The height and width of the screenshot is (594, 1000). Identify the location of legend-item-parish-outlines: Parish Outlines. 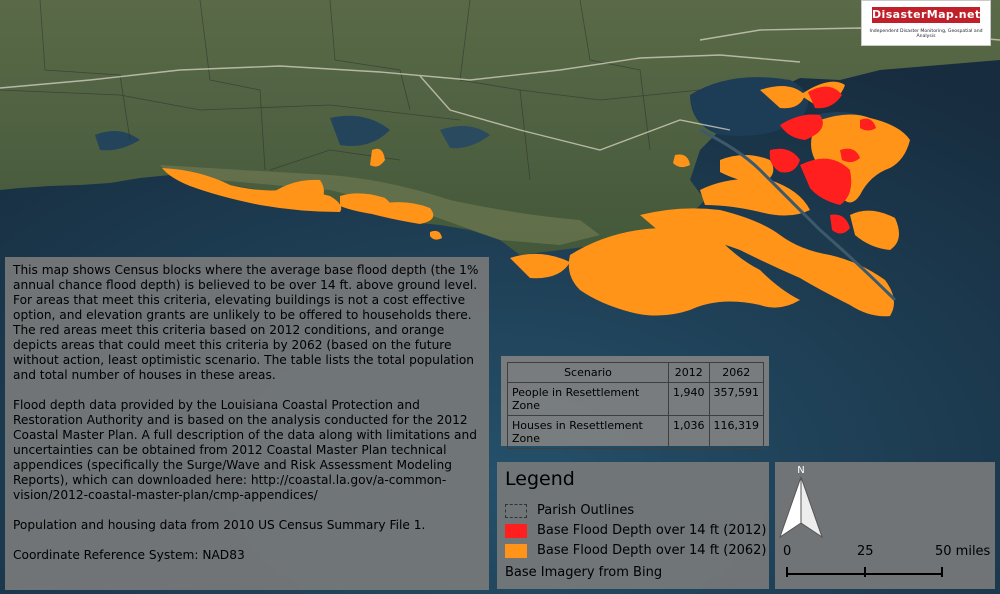
(569, 510).